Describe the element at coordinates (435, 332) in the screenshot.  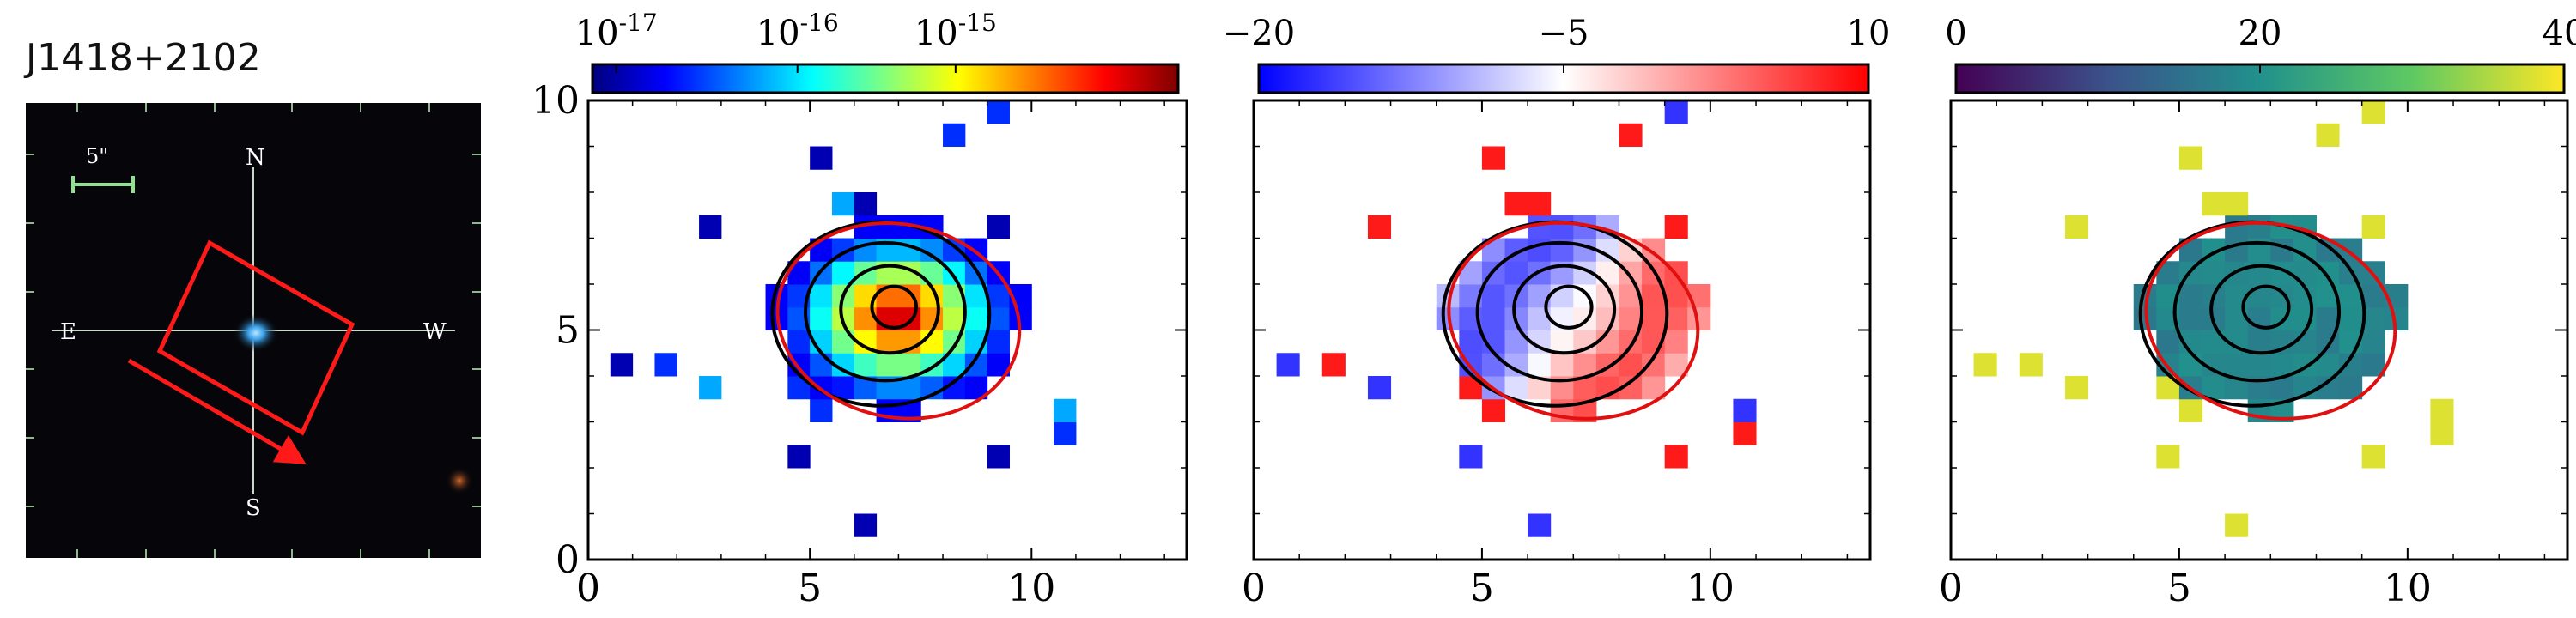
I see `compass-west: W` at that location.